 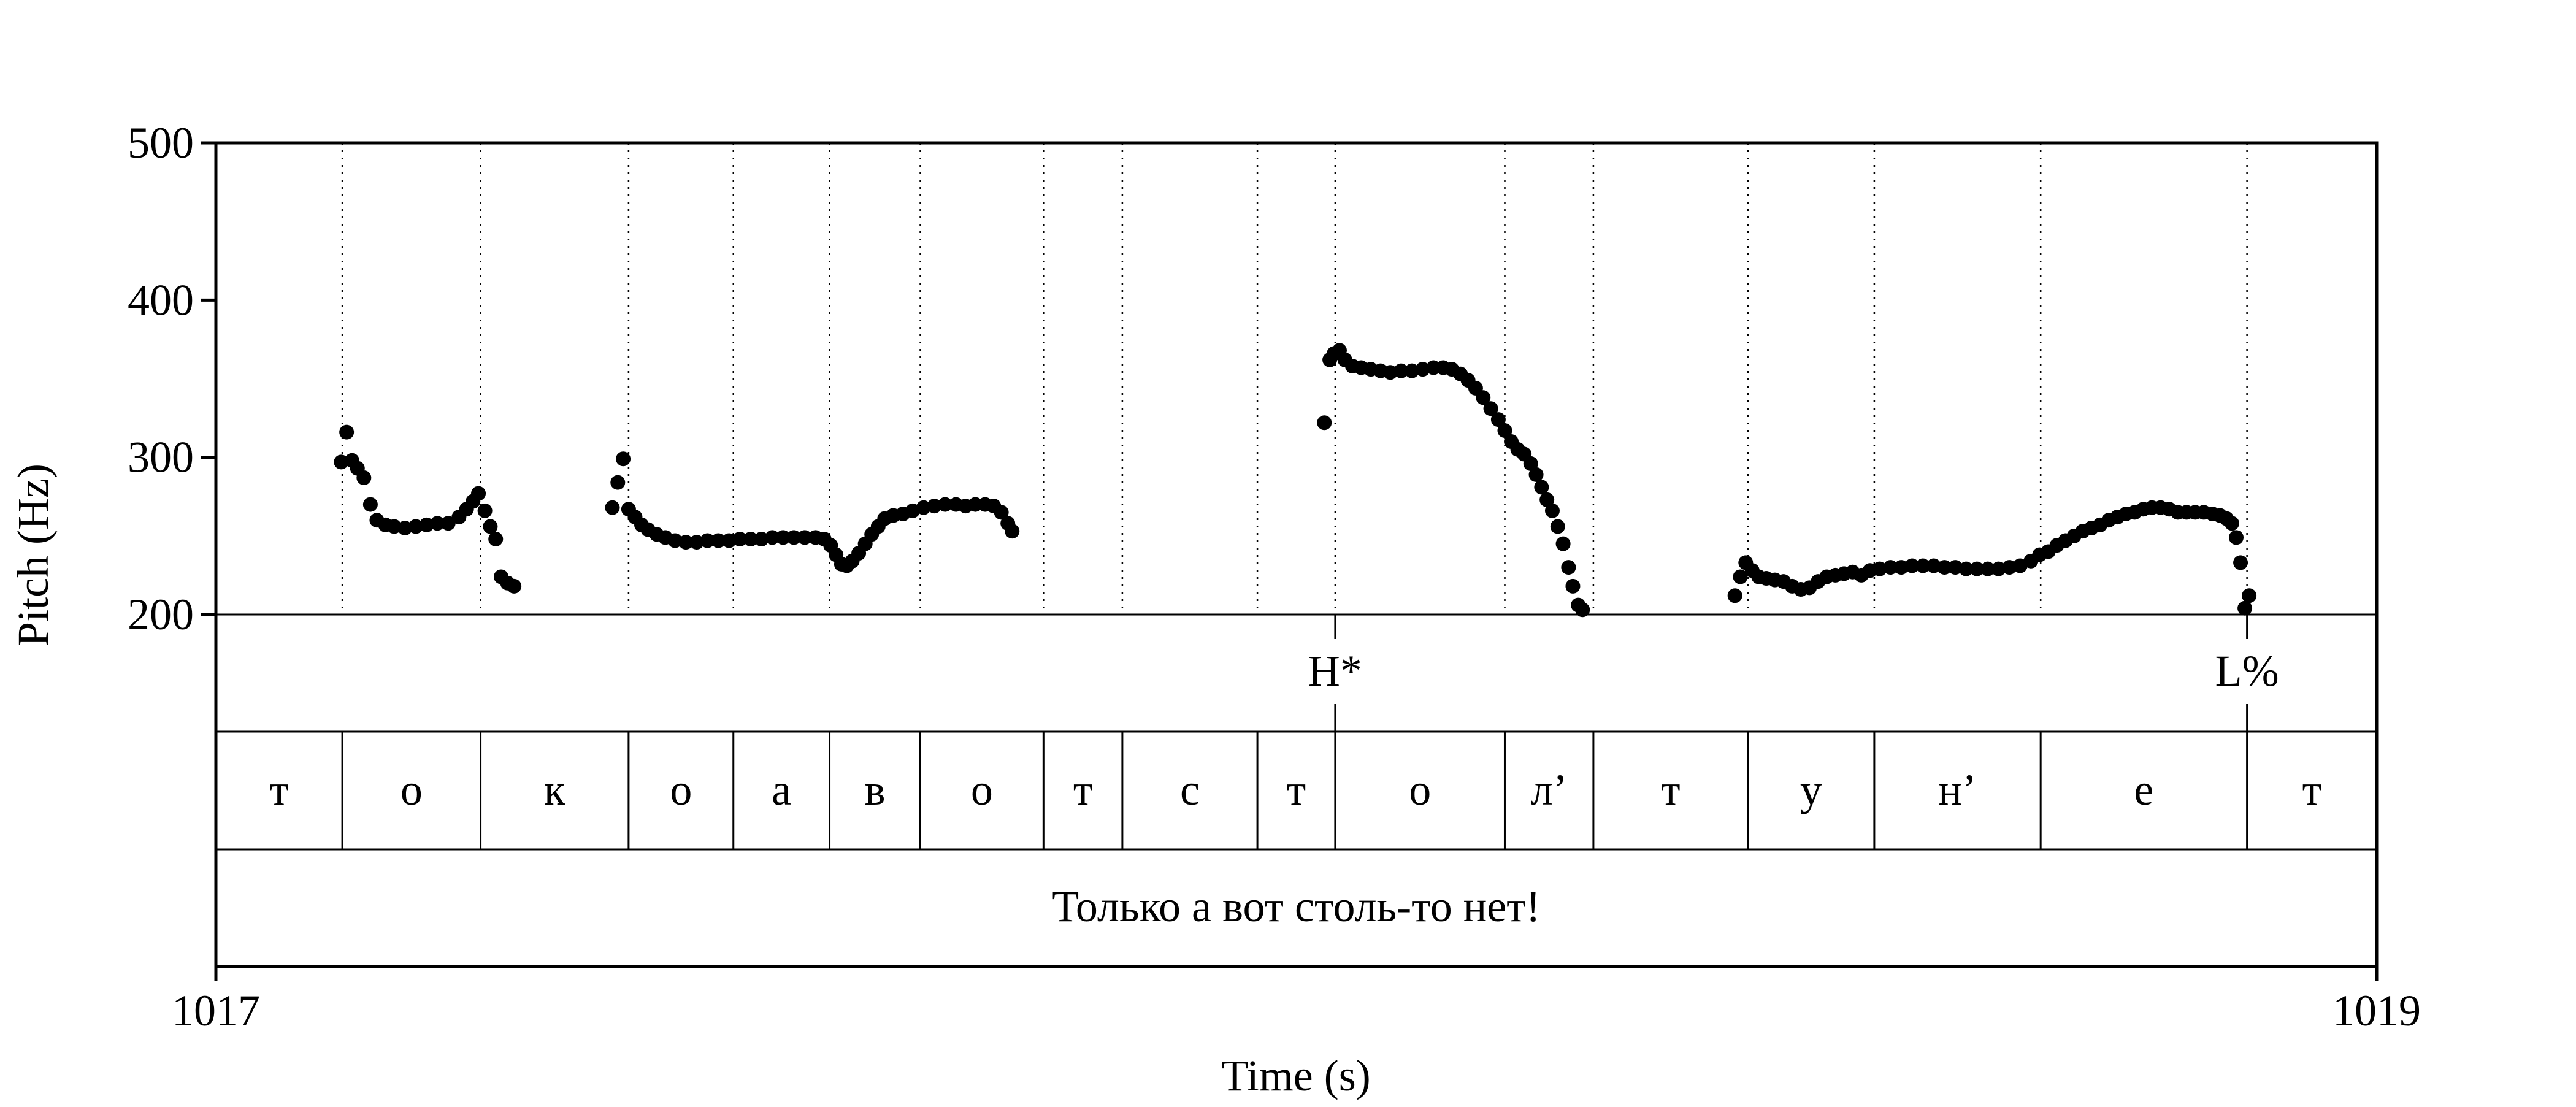 What do you see at coordinates (2311, 789) in the screenshot?
I see `segment-label-16: т` at bounding box center [2311, 789].